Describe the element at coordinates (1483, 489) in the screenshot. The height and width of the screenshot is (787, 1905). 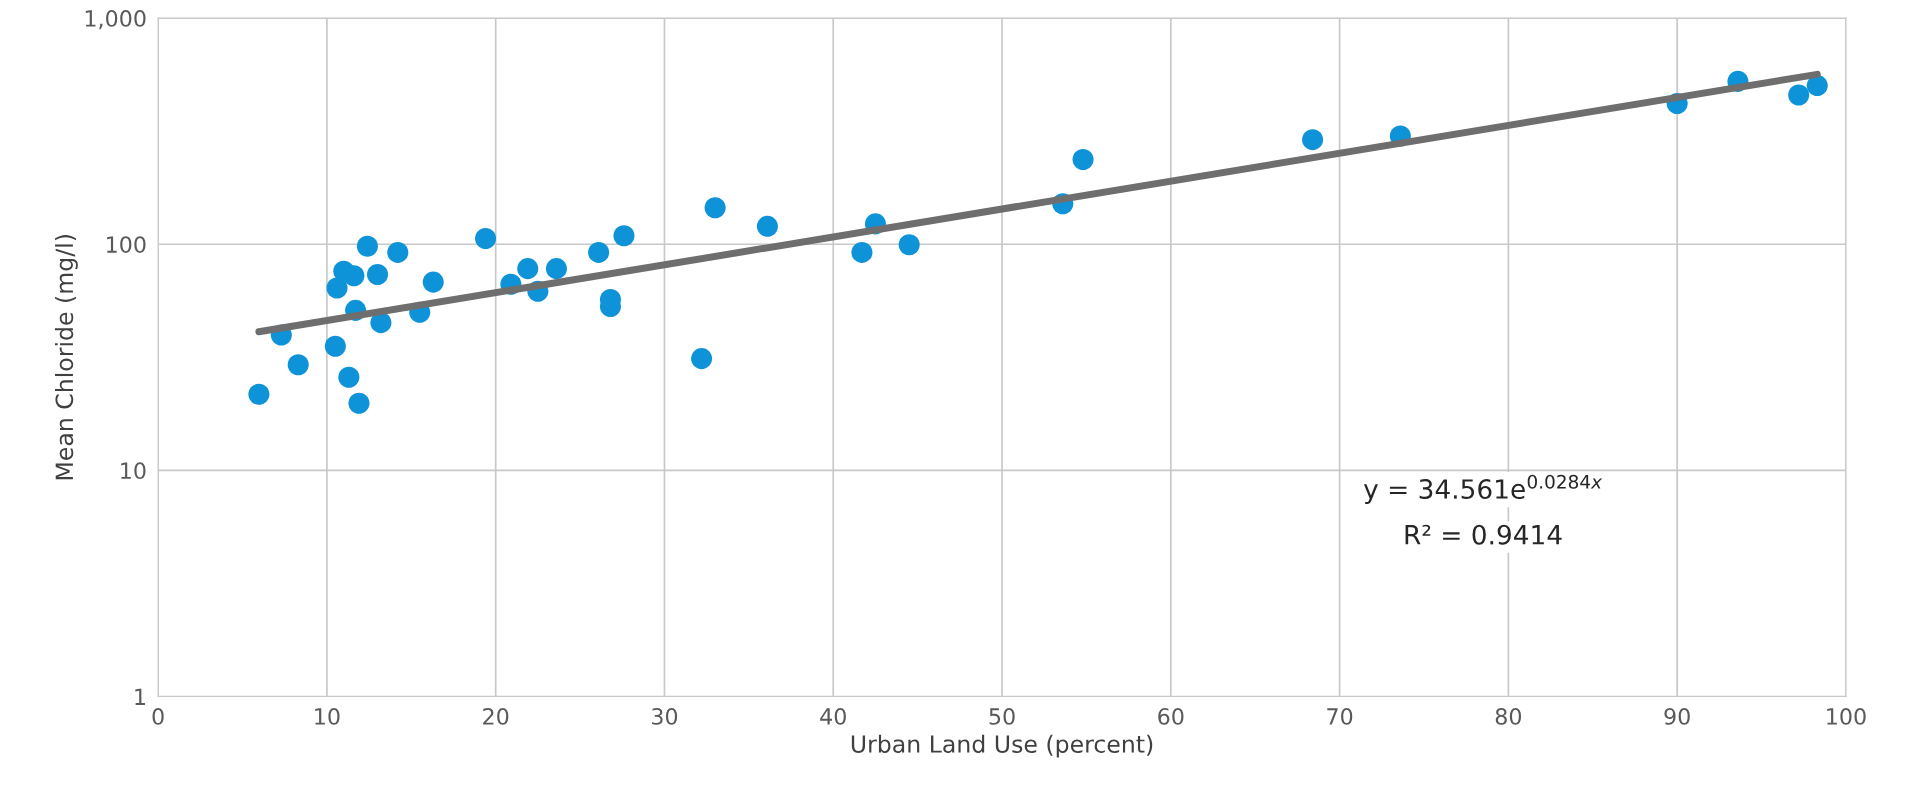
I see `annotation: y = 34.561e$^{0.0284x}$` at that location.